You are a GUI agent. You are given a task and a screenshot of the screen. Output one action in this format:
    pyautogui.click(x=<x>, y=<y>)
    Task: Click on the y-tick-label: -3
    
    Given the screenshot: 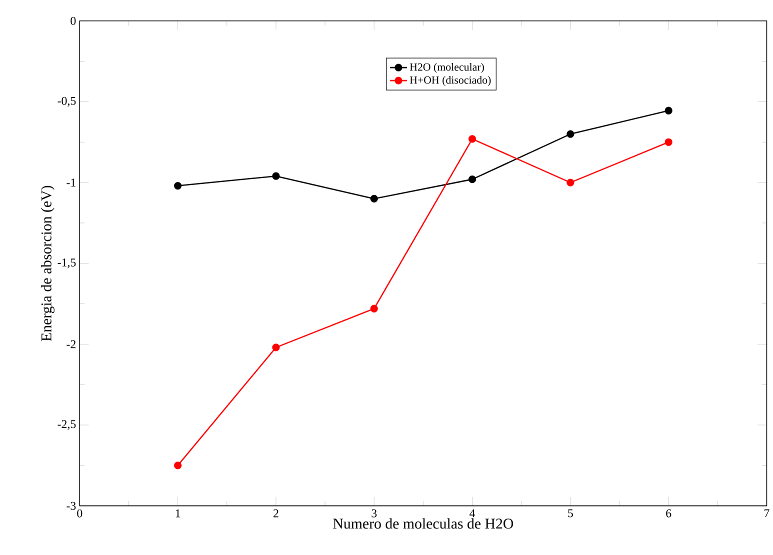 What is the action you would take?
    pyautogui.click(x=71, y=506)
    